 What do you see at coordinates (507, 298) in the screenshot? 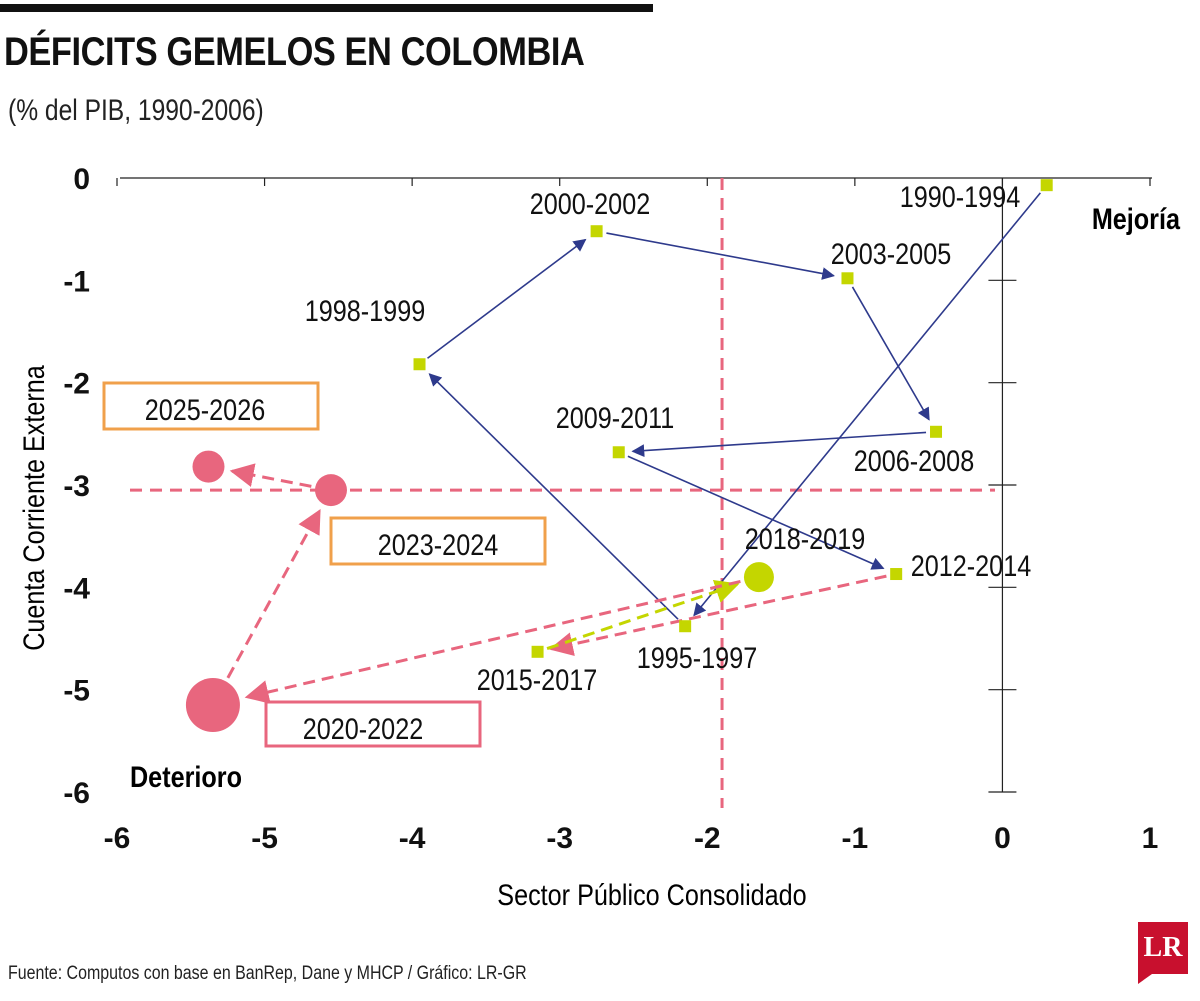
I see `arrow-1998-1999-to-2000-2002` at bounding box center [507, 298].